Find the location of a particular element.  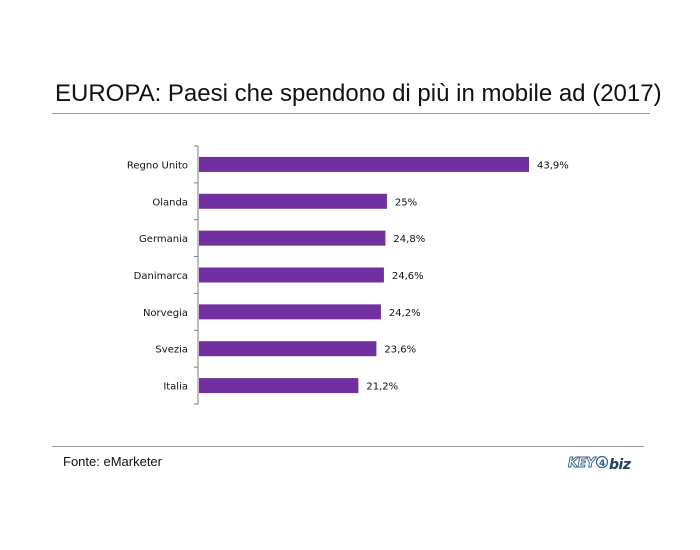

svg-text: biz is located at coordinates (620, 465).